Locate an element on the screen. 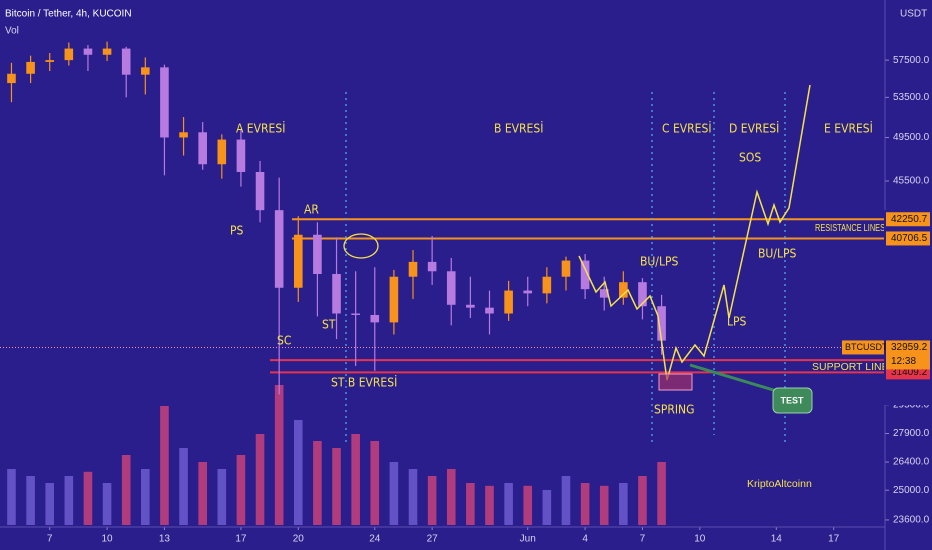 This screenshot has width=932, height=550. chart-title: Bitcoin / Tether, 4h, KUCOIN is located at coordinates (68, 14).